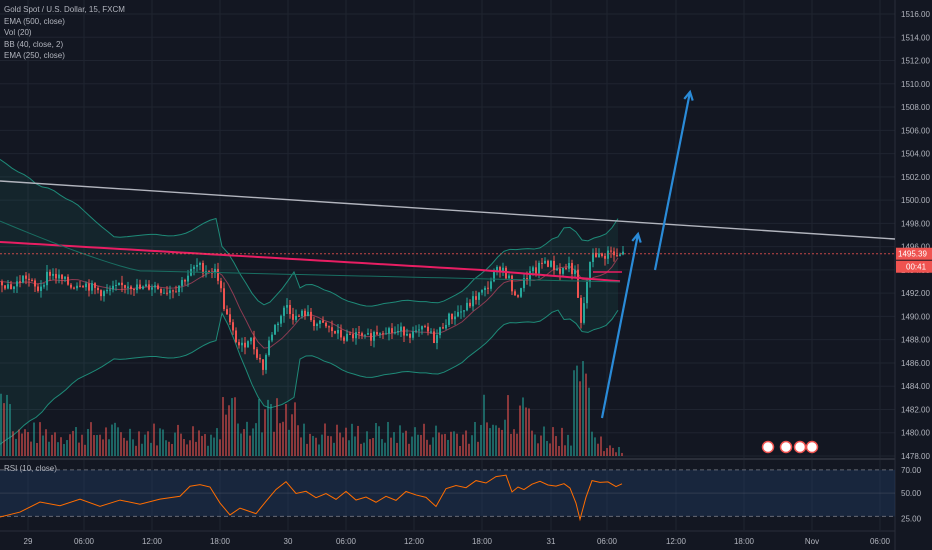 The width and height of the screenshot is (932, 550). I want to click on y-tick-label: 1480.00, so click(915, 433).